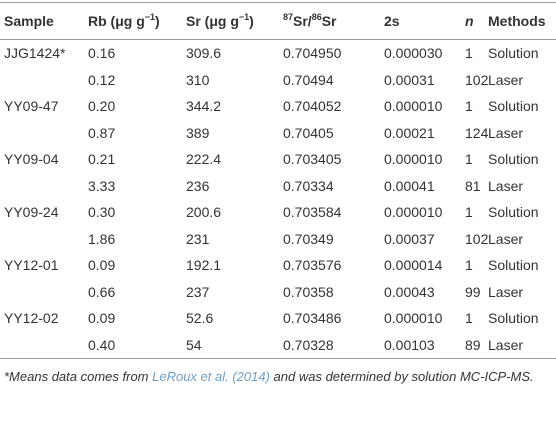 The height and width of the screenshot is (422, 556). What do you see at coordinates (31, 212) in the screenshot?
I see `cell-text: YY09-24` at bounding box center [31, 212].